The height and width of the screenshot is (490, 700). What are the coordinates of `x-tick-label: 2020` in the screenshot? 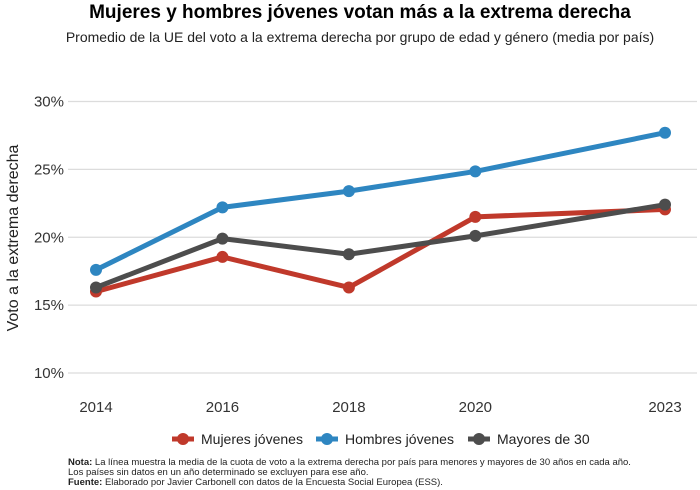 It's located at (475, 407).